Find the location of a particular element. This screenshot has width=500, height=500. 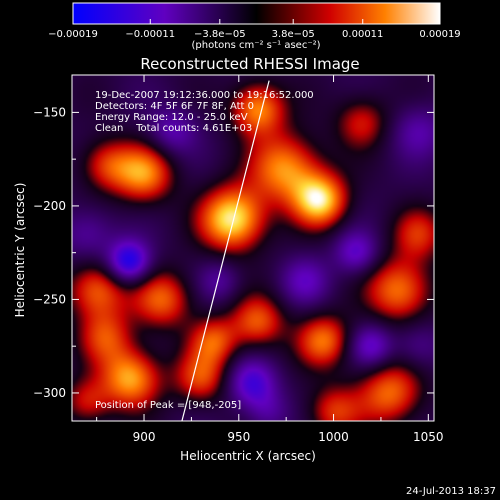

x-tick-label: 900 is located at coordinates (144, 437).